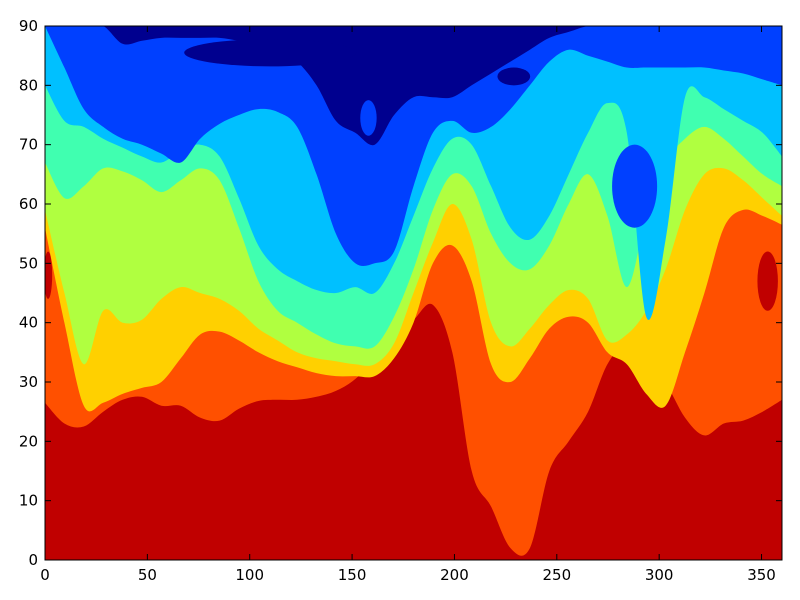  Describe the element at coordinates (28, 501) in the screenshot. I see `y-tick-label: 10` at that location.